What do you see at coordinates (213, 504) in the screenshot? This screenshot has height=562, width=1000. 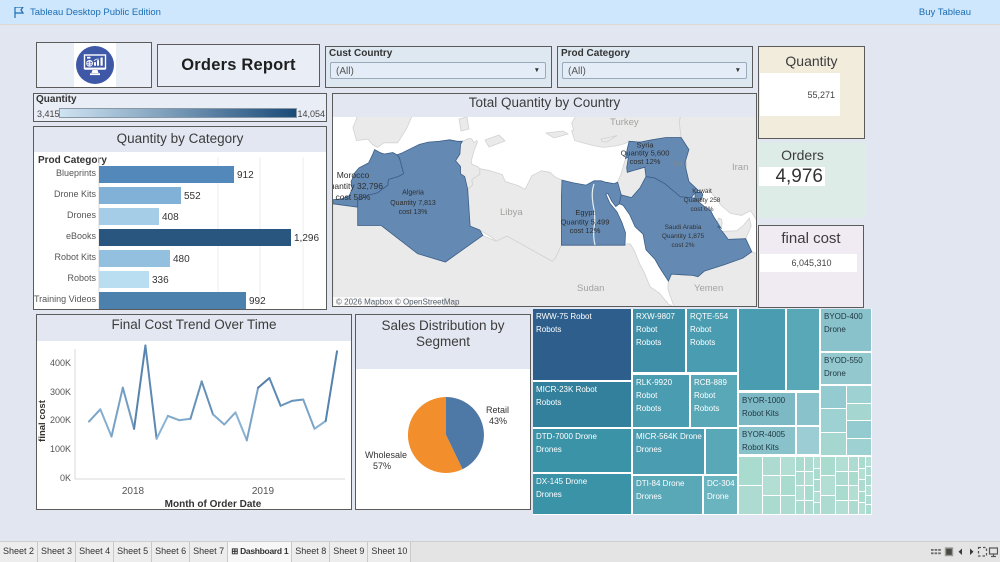 I see `svg-text: Month of Order Date` at bounding box center [213, 504].